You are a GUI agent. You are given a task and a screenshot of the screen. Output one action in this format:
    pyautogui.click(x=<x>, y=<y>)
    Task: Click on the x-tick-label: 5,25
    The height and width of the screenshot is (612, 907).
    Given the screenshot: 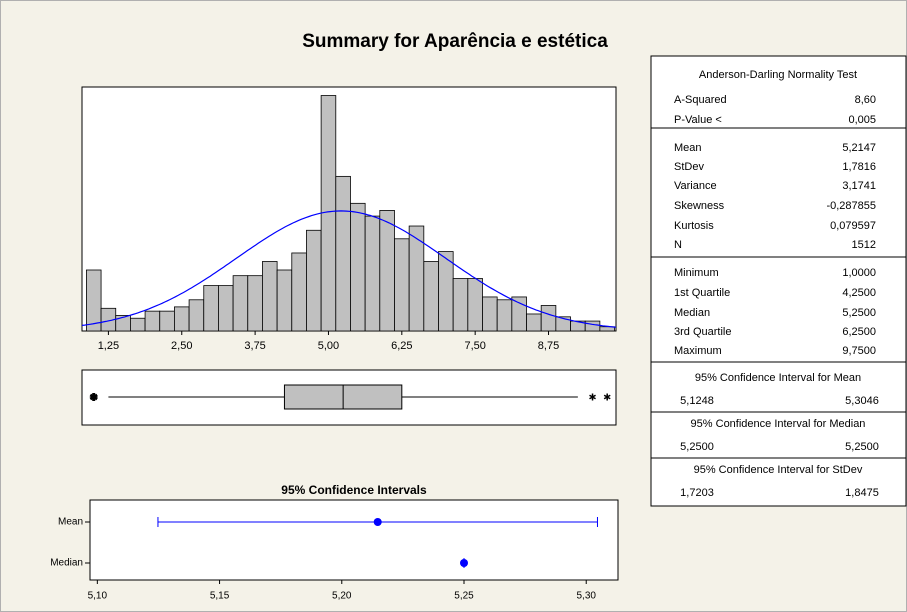 What is the action you would take?
    pyautogui.click(x=464, y=596)
    